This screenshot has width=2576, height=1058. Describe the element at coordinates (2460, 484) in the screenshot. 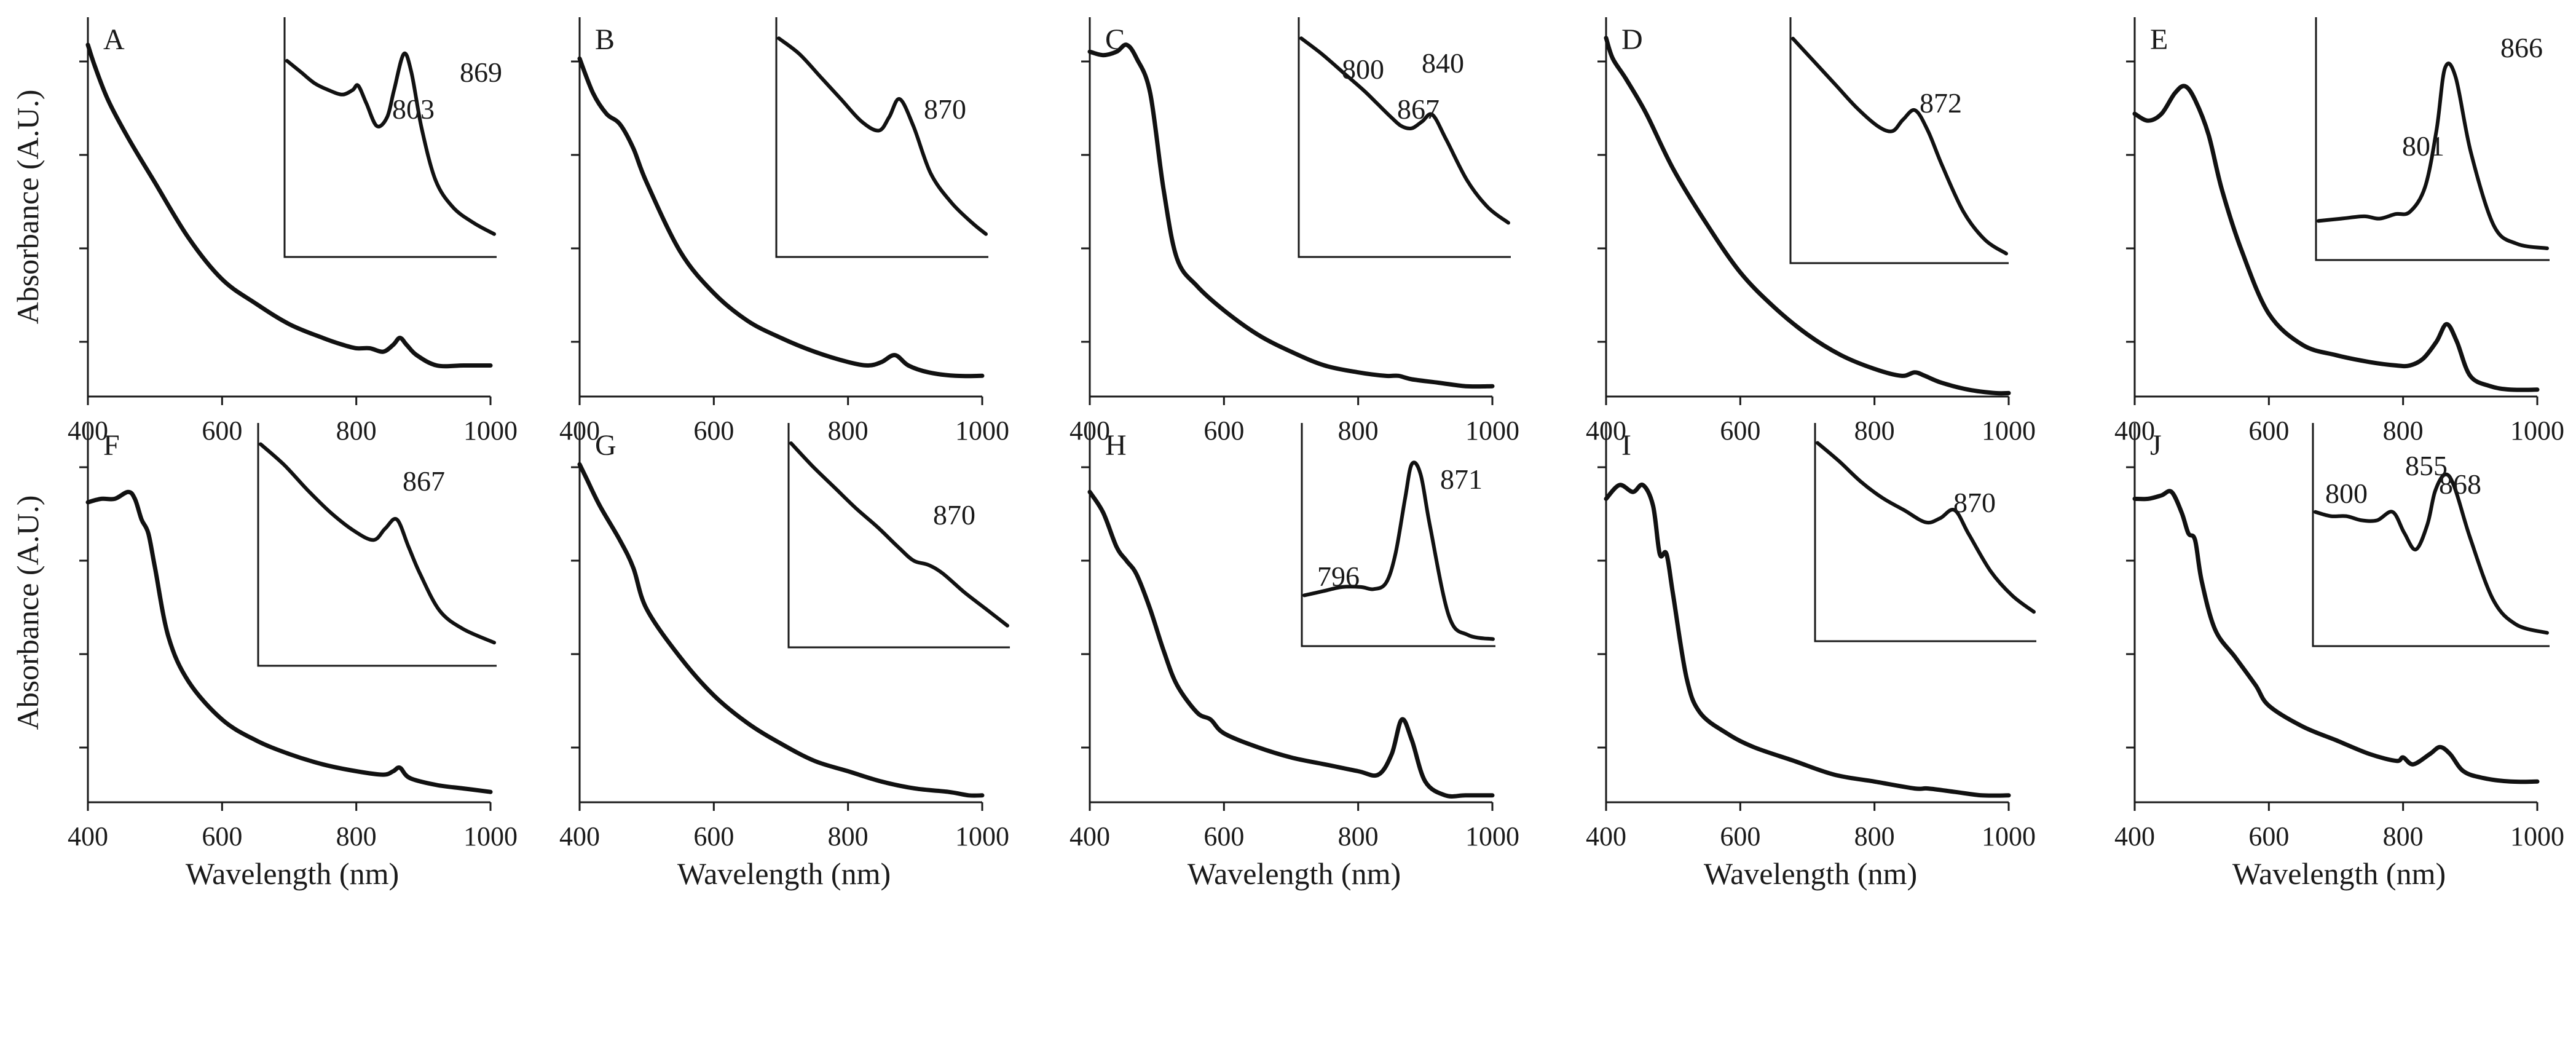

I see `peak-label: 868` at that location.